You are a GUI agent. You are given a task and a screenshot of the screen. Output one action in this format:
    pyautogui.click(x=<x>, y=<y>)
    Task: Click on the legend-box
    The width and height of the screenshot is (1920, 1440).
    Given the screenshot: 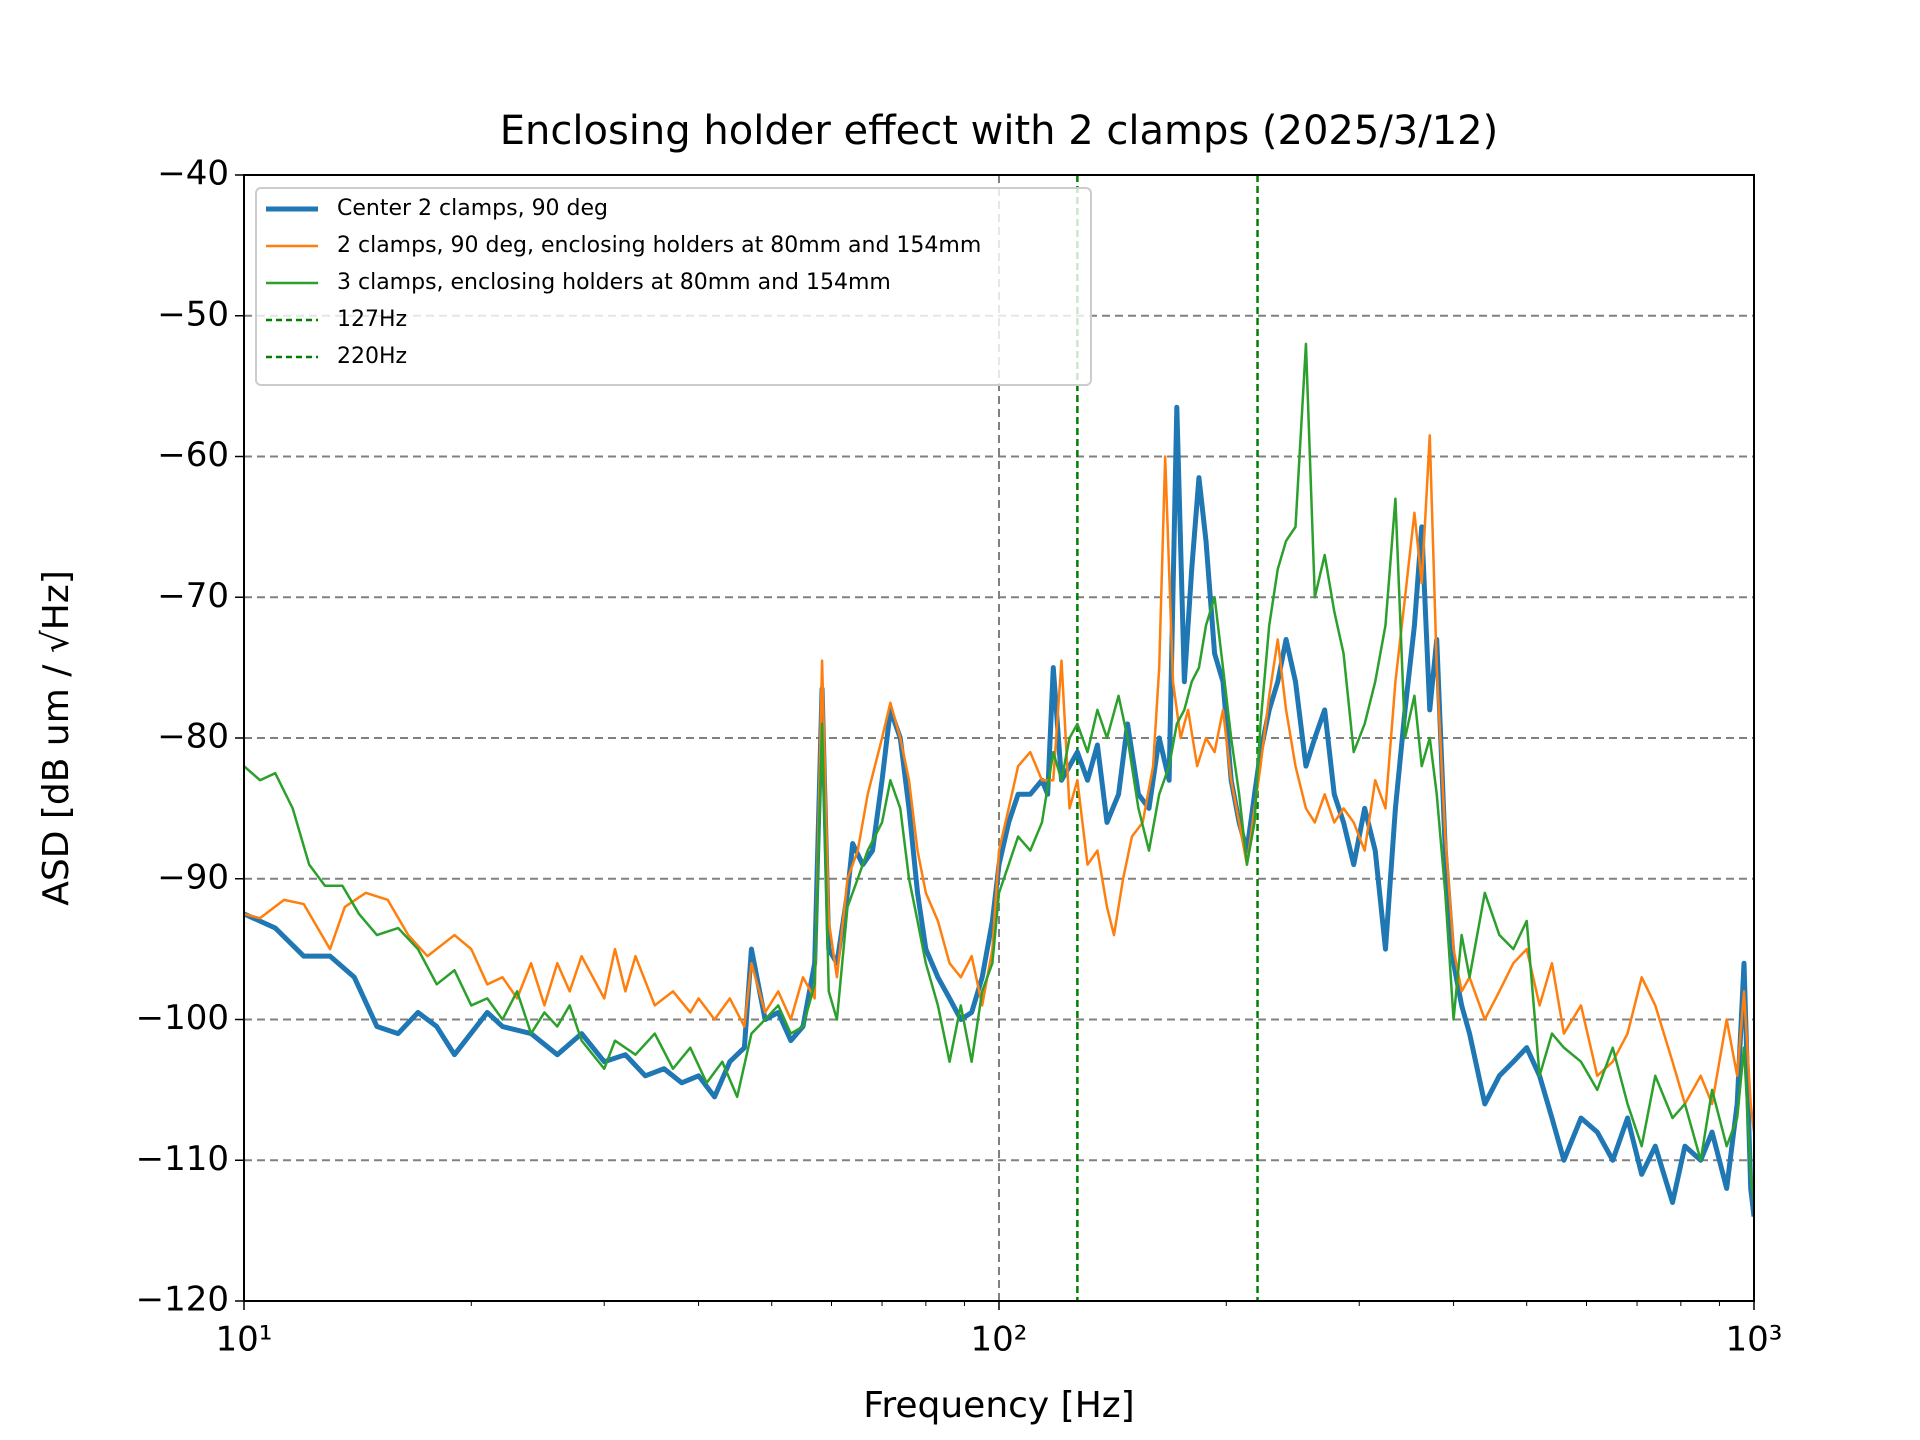 What is the action you would take?
    pyautogui.click(x=673, y=286)
    